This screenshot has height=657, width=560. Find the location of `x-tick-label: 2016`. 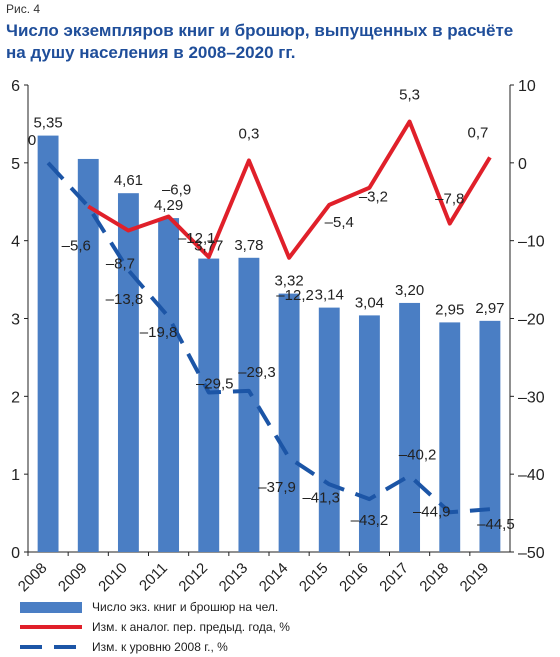

x-tick-label: 2016 is located at coordinates (354, 578).